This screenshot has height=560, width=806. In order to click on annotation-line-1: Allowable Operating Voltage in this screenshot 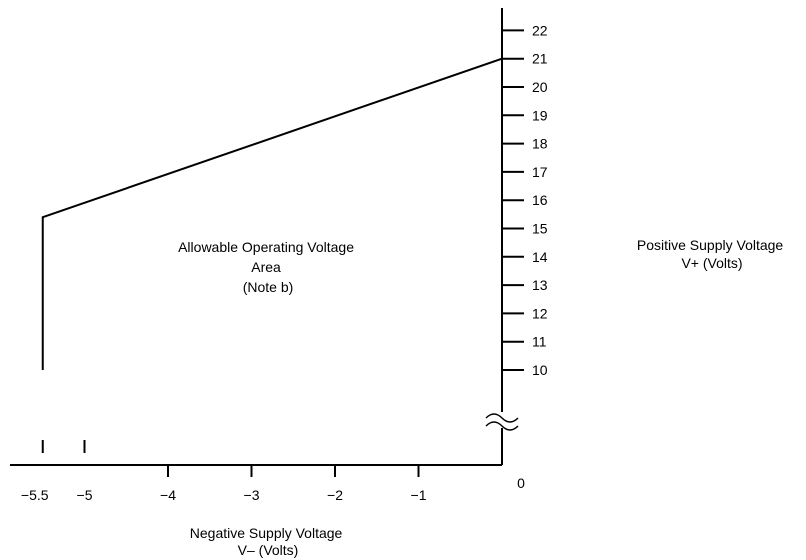, I will do `click(266, 247)`.